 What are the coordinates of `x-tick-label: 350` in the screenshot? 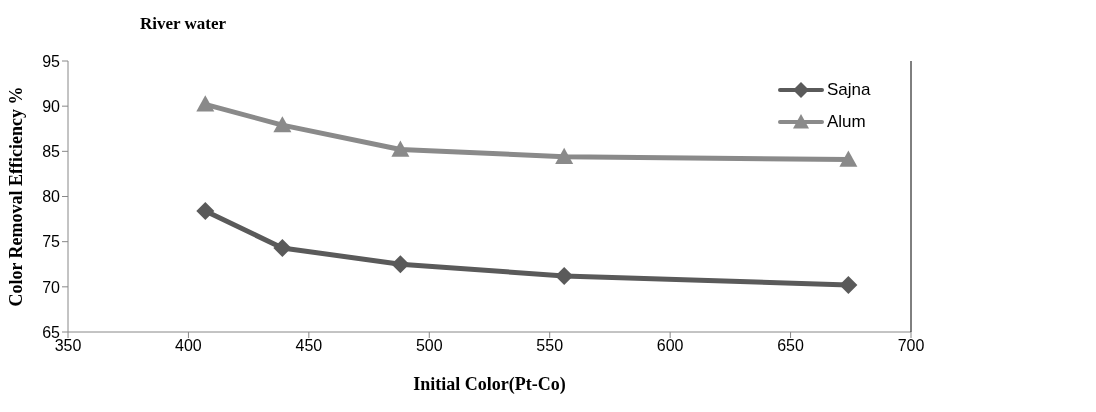 It's located at (68, 346).